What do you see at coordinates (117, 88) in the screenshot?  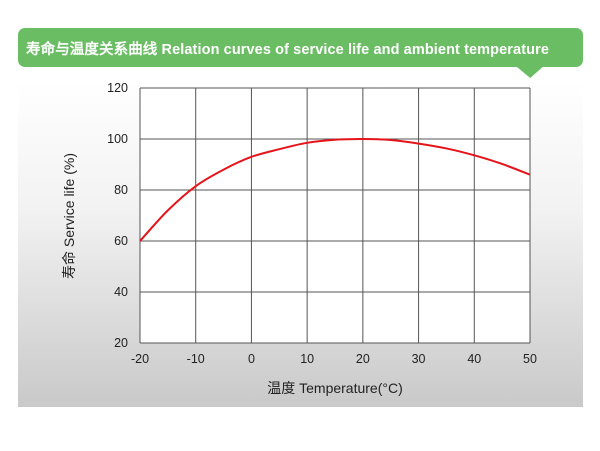 I see `y-tick-label: 120` at bounding box center [117, 88].